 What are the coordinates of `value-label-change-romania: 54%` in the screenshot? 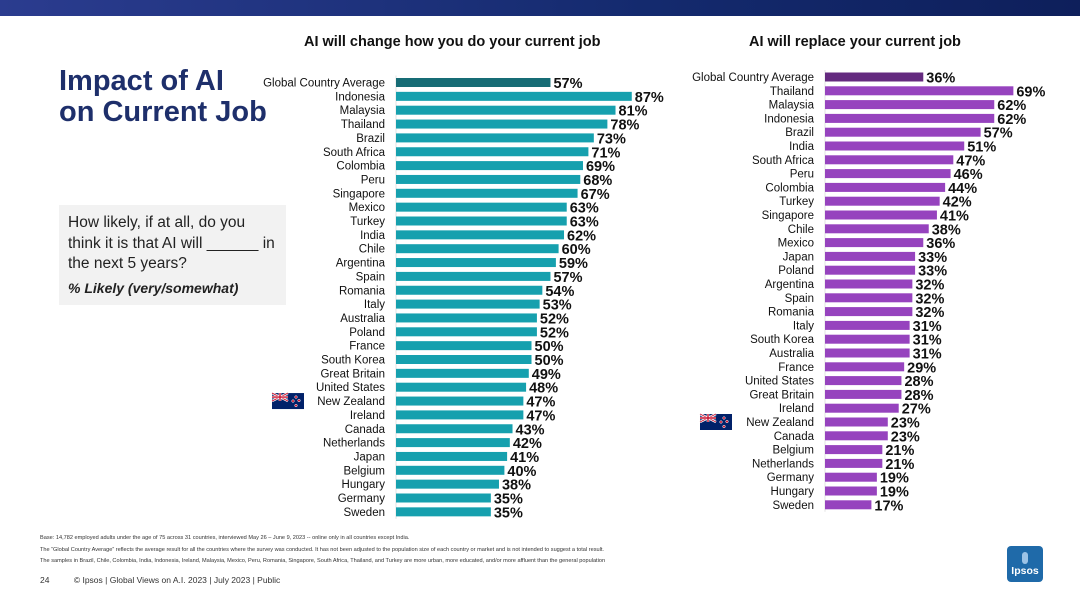 It's located at (559, 292).